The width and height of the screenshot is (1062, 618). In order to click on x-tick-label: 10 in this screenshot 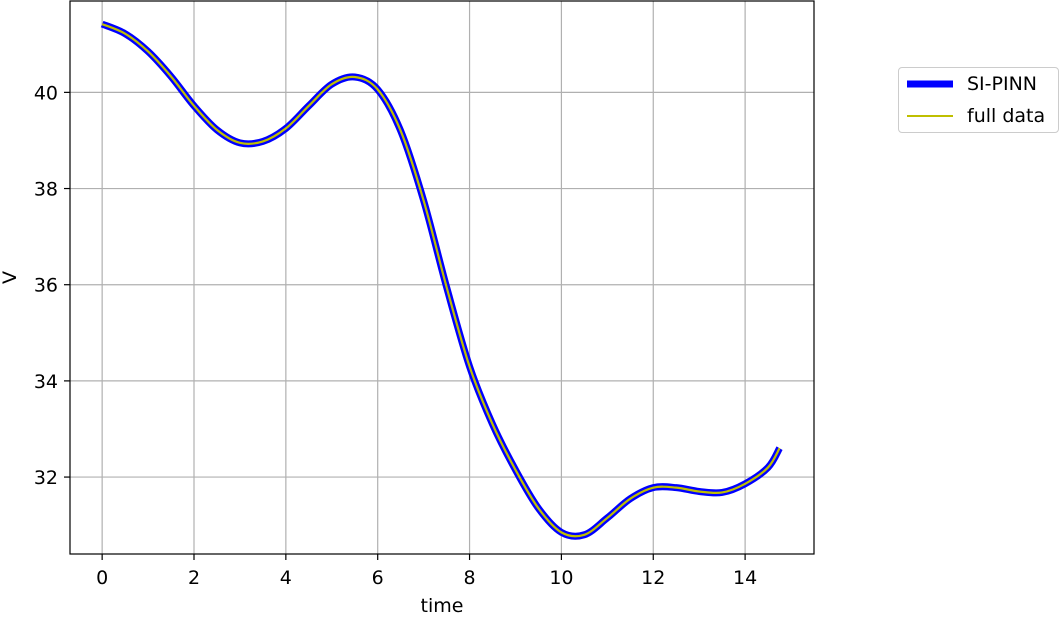, I will do `click(561, 578)`.